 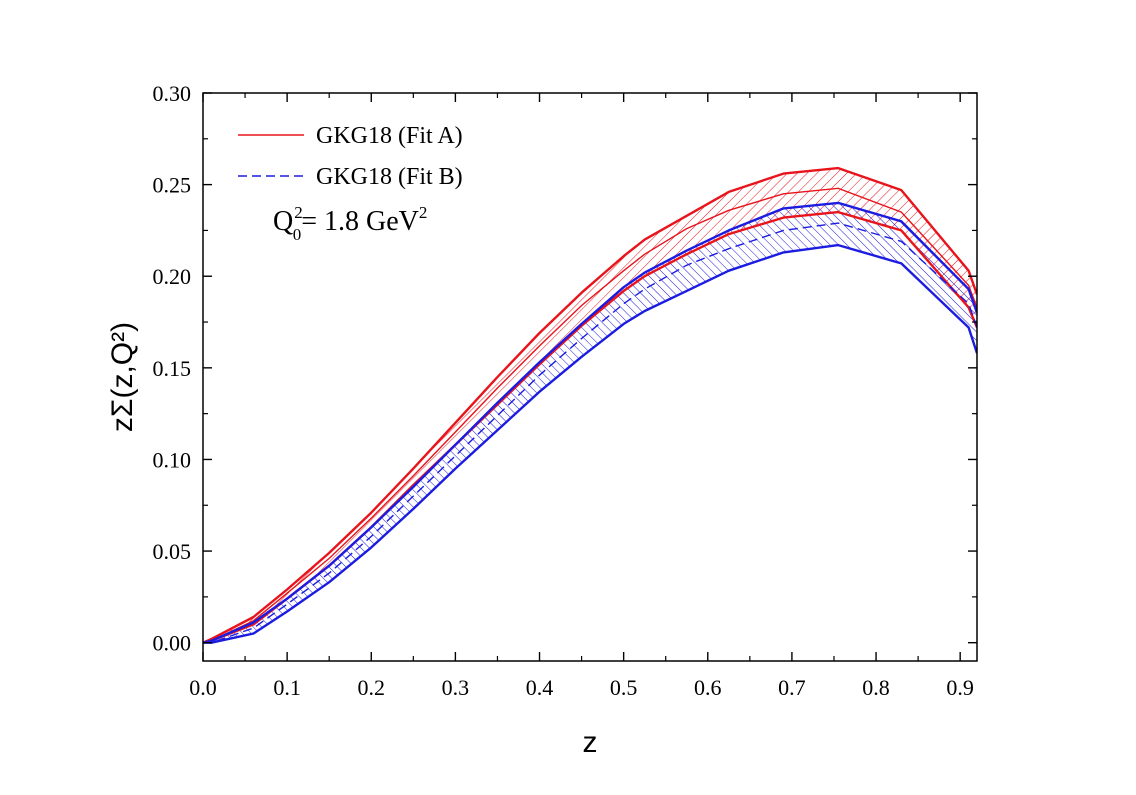 I want to click on x-tick-label: 0.1, so click(x=287, y=687).